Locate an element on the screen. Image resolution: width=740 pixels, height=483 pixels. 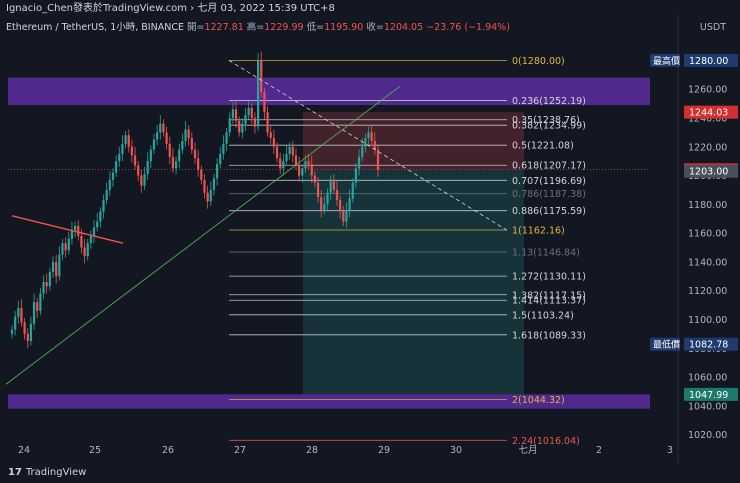
y-tick-4: 1100.00 is located at coordinates (707, 320).